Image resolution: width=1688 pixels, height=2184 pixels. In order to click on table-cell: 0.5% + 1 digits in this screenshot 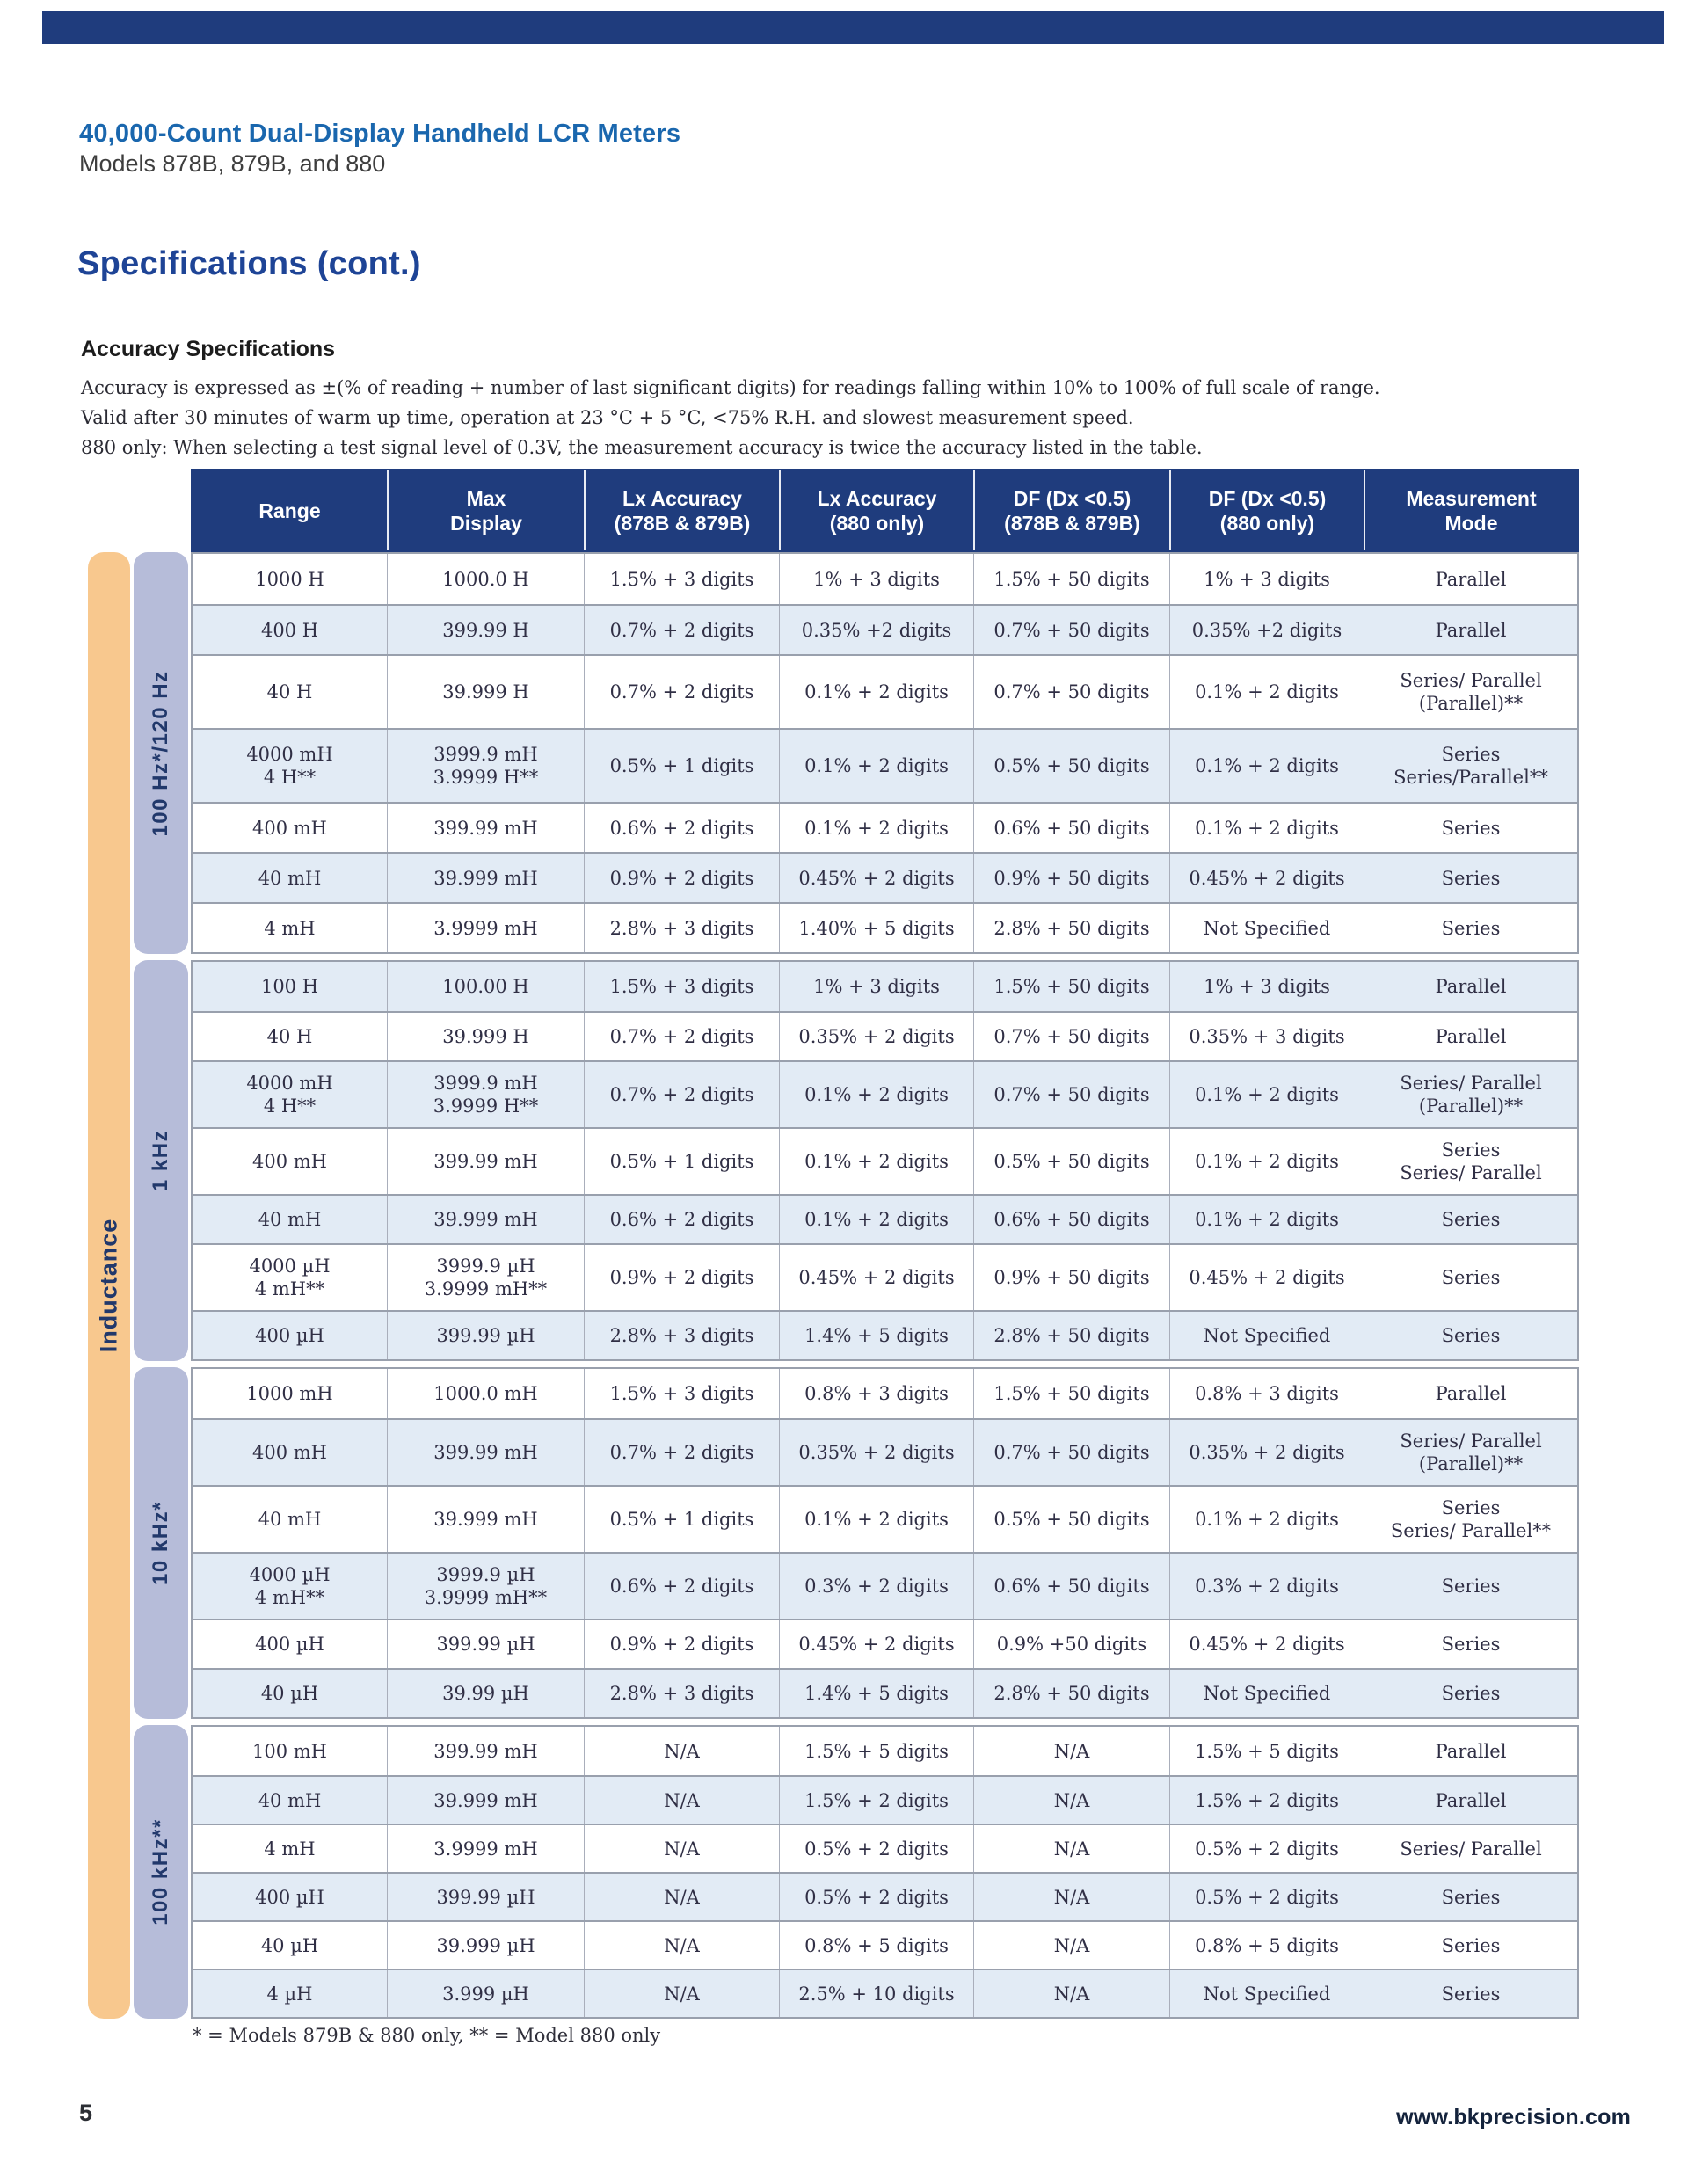, I will do `click(681, 766)`.